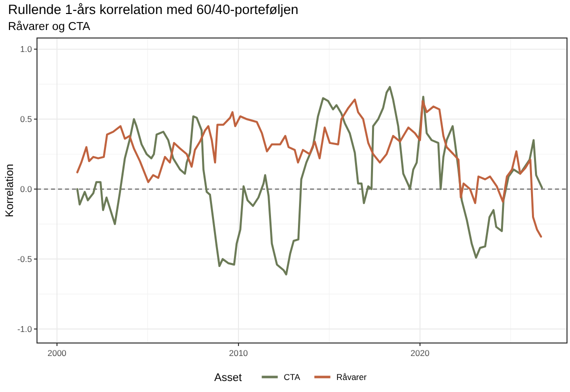 The height and width of the screenshot is (392, 570). What do you see at coordinates (26, 189) in the screenshot?
I see `y-tick-label: 0.0` at bounding box center [26, 189].